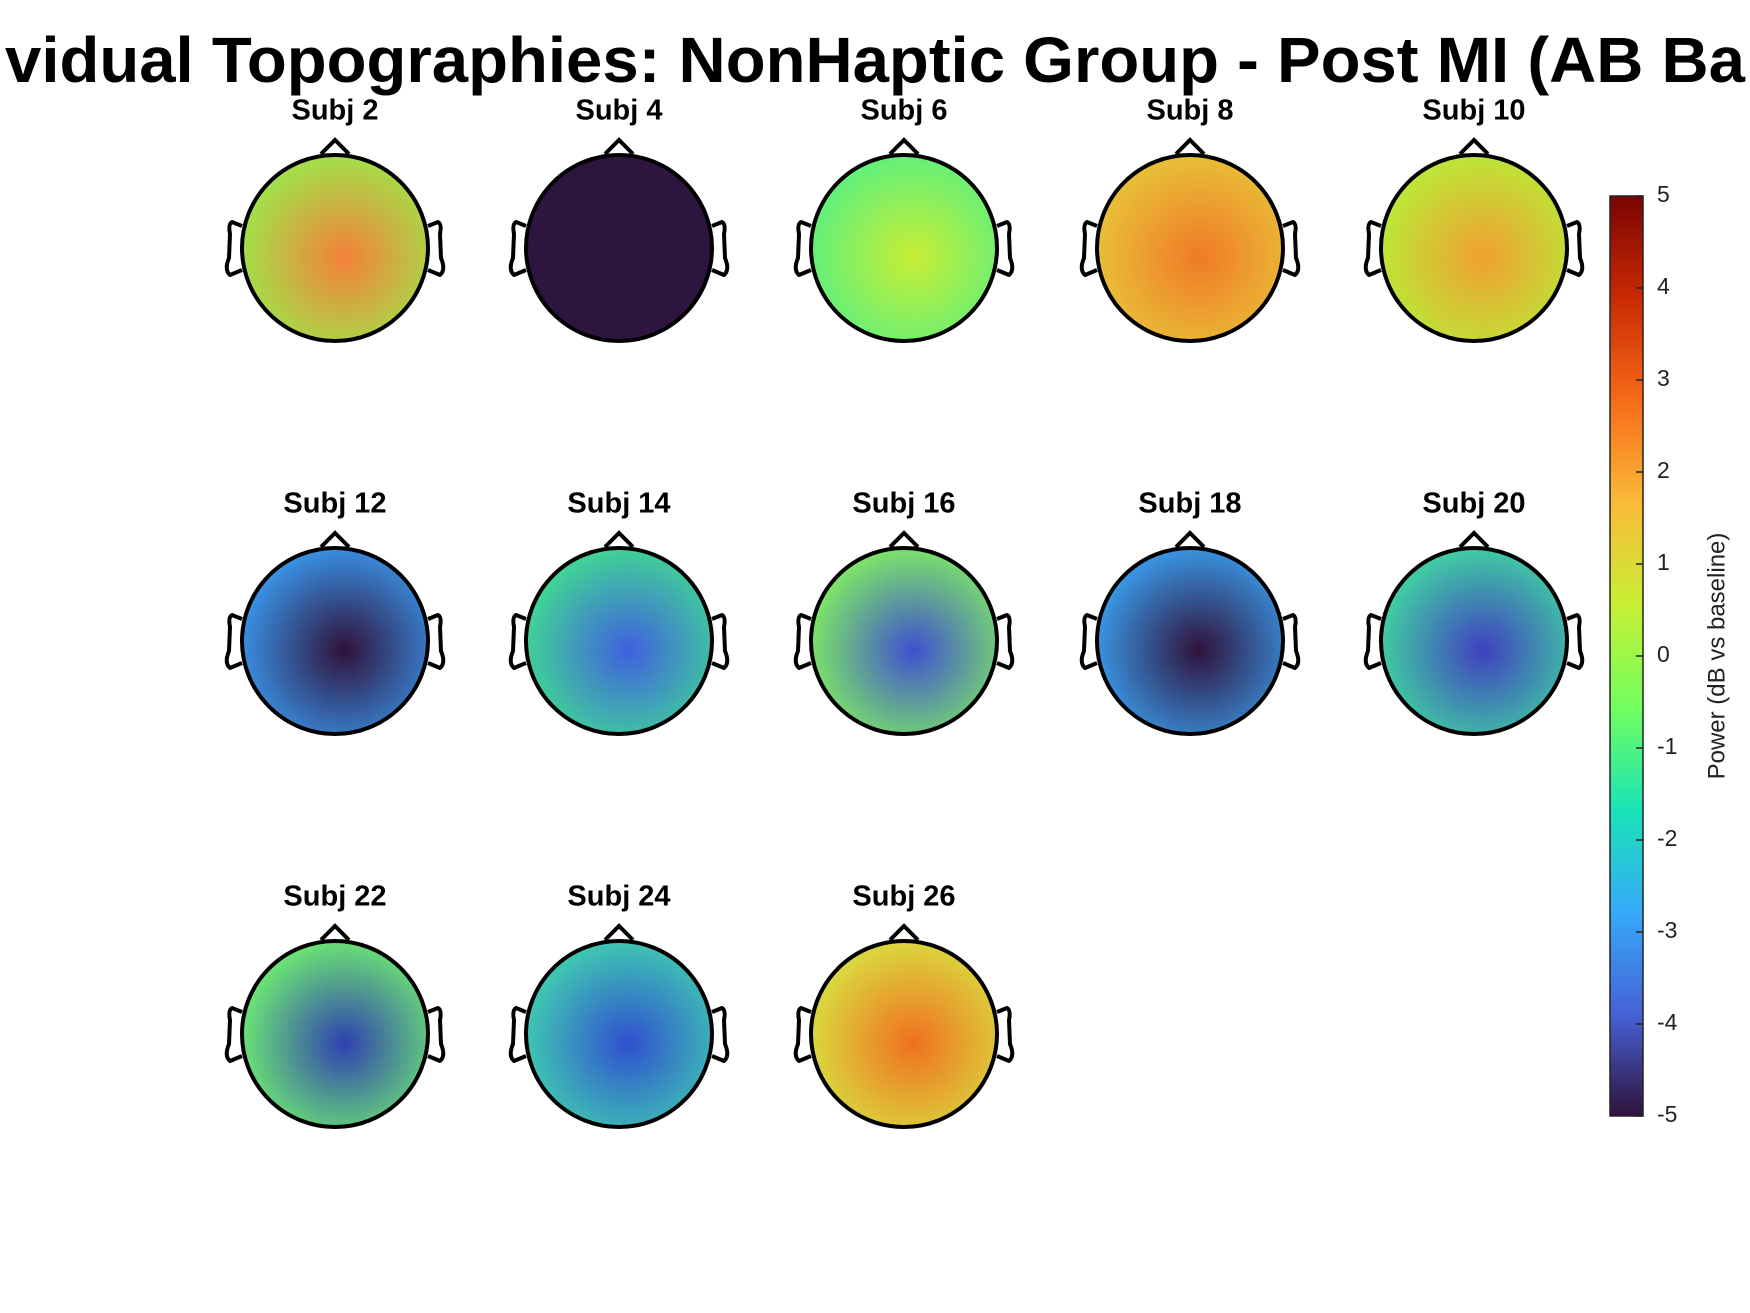 Image resolution: width=1750 pixels, height=1313 pixels. What do you see at coordinates (903, 111) in the screenshot?
I see `subplot-title: Subj 6` at bounding box center [903, 111].